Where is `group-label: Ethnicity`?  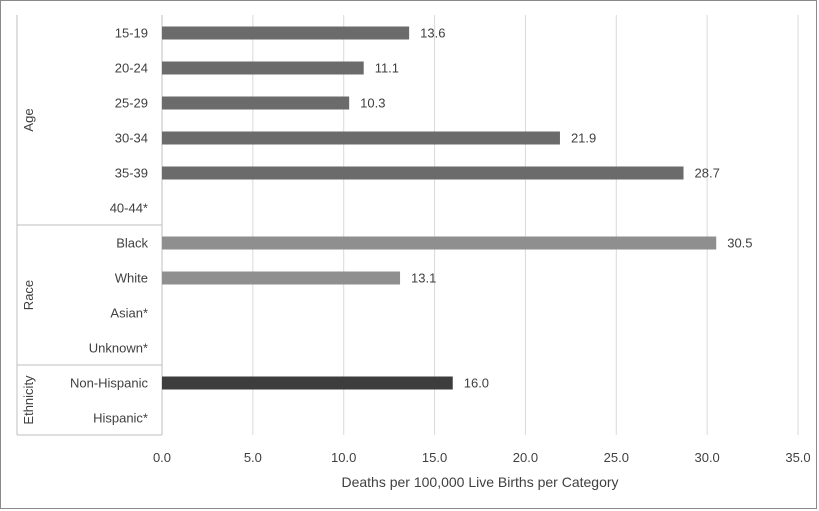
group-label: Ethnicity is located at coordinates (28, 400).